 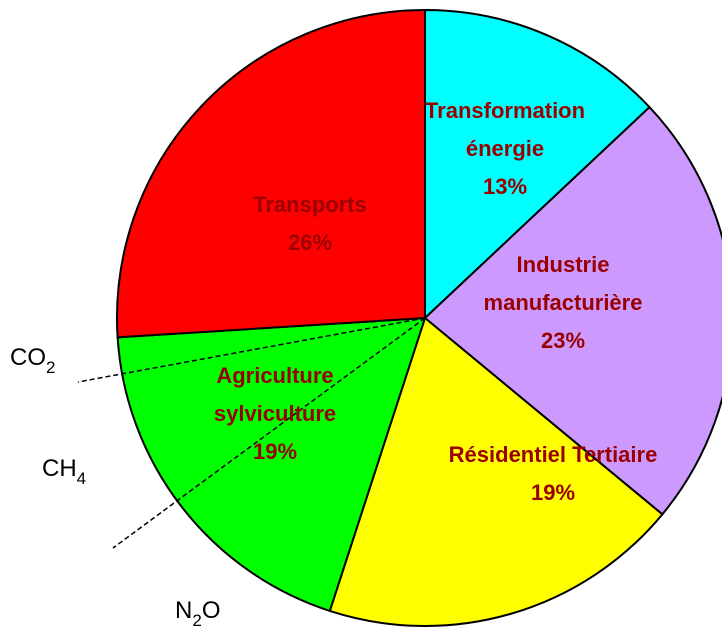 I want to click on annotation: CH4, so click(x=64, y=471).